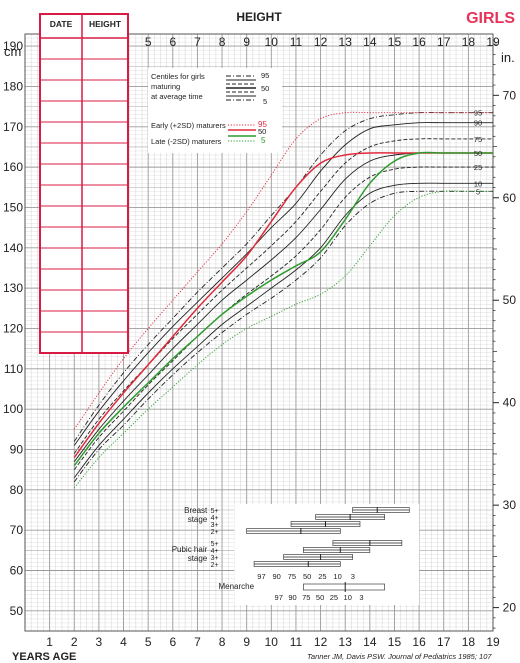 The image size is (520, 663). I want to click on y-tick-label-cm: 150, so click(13, 207).